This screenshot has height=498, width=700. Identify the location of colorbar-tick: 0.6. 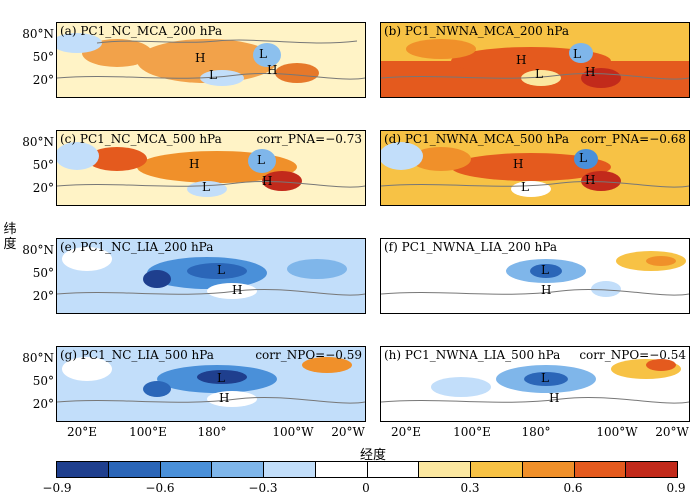
(573, 488).